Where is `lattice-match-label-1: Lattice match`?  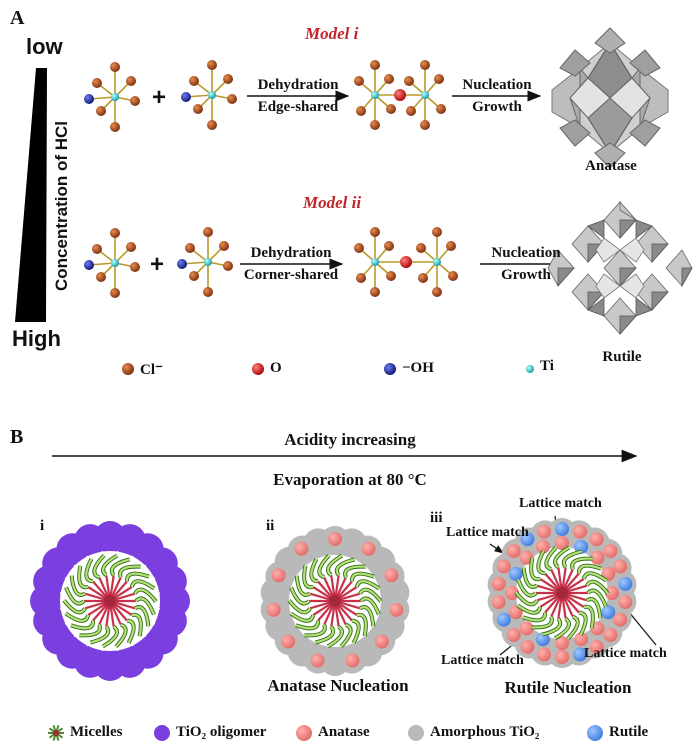 lattice-match-label-1: Lattice match is located at coordinates (560, 503).